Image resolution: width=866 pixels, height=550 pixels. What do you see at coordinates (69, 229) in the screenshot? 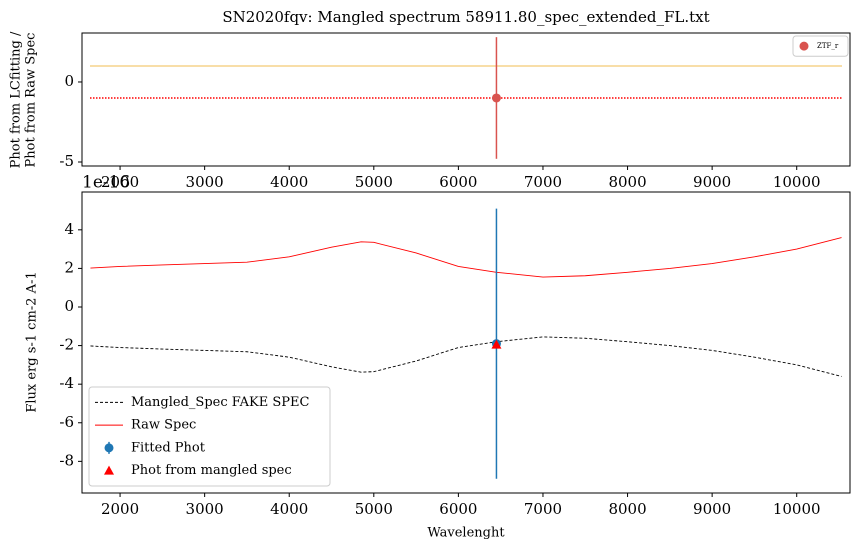
I see `y-tick-label: 4` at bounding box center [69, 229].